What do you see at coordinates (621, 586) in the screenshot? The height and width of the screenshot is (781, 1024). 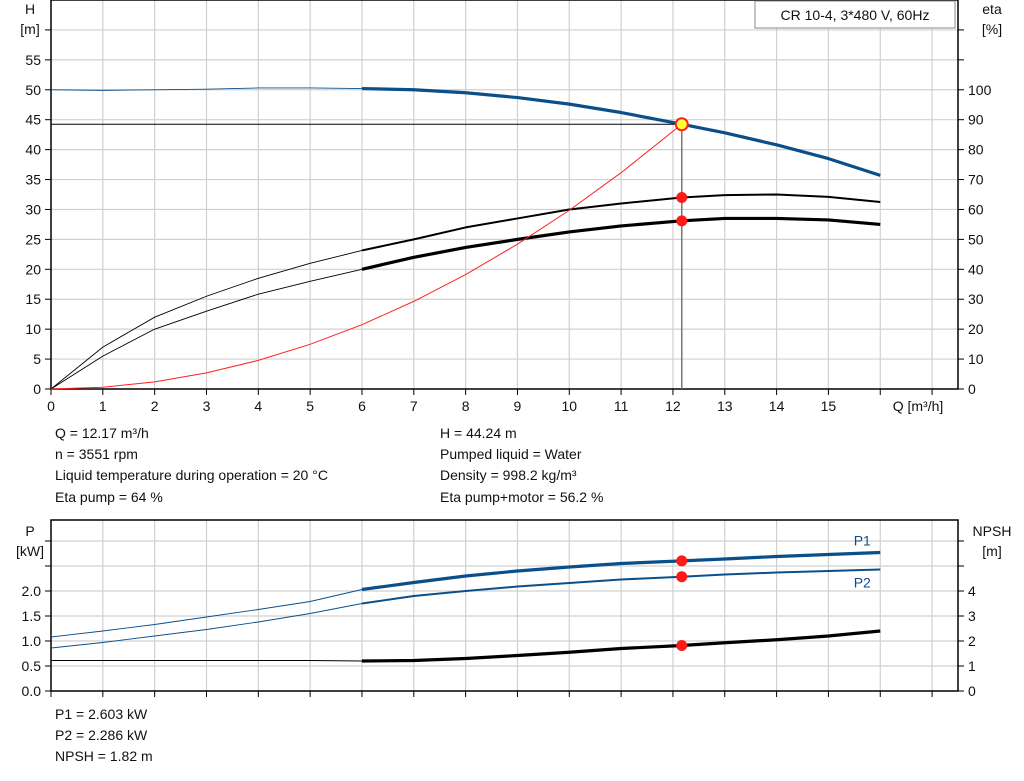 I see `curve-p2` at bounding box center [621, 586].